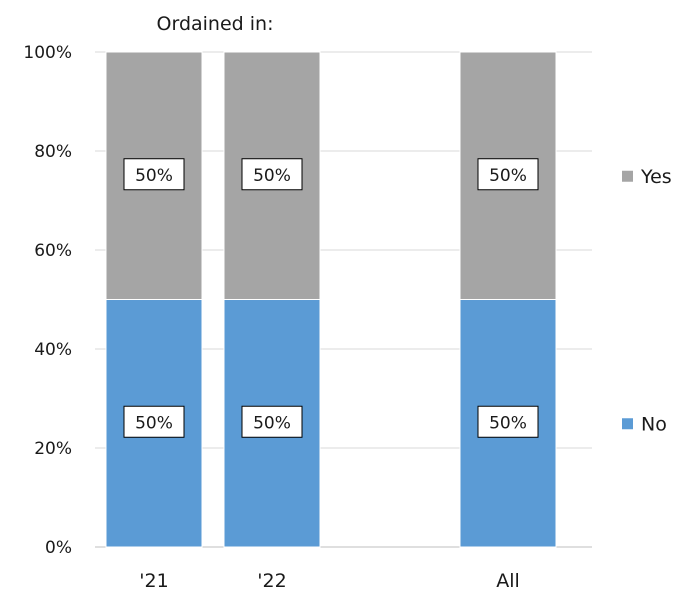 The height and width of the screenshot is (607, 691). I want to click on legend-item-no: No, so click(644, 424).